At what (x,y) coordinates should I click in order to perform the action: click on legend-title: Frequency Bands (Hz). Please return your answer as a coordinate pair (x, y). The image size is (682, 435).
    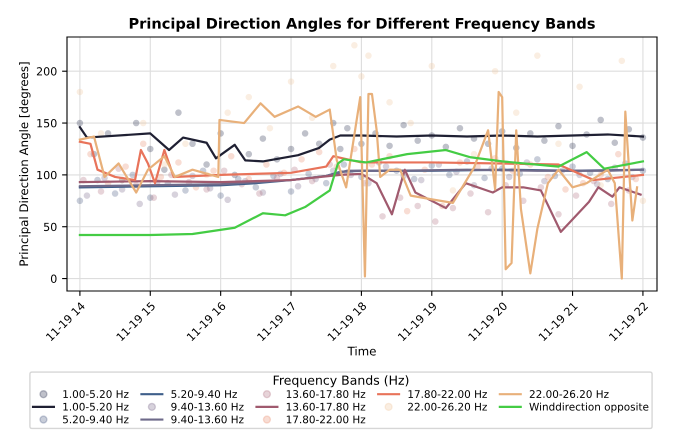
    Looking at the image, I should click on (341, 381).